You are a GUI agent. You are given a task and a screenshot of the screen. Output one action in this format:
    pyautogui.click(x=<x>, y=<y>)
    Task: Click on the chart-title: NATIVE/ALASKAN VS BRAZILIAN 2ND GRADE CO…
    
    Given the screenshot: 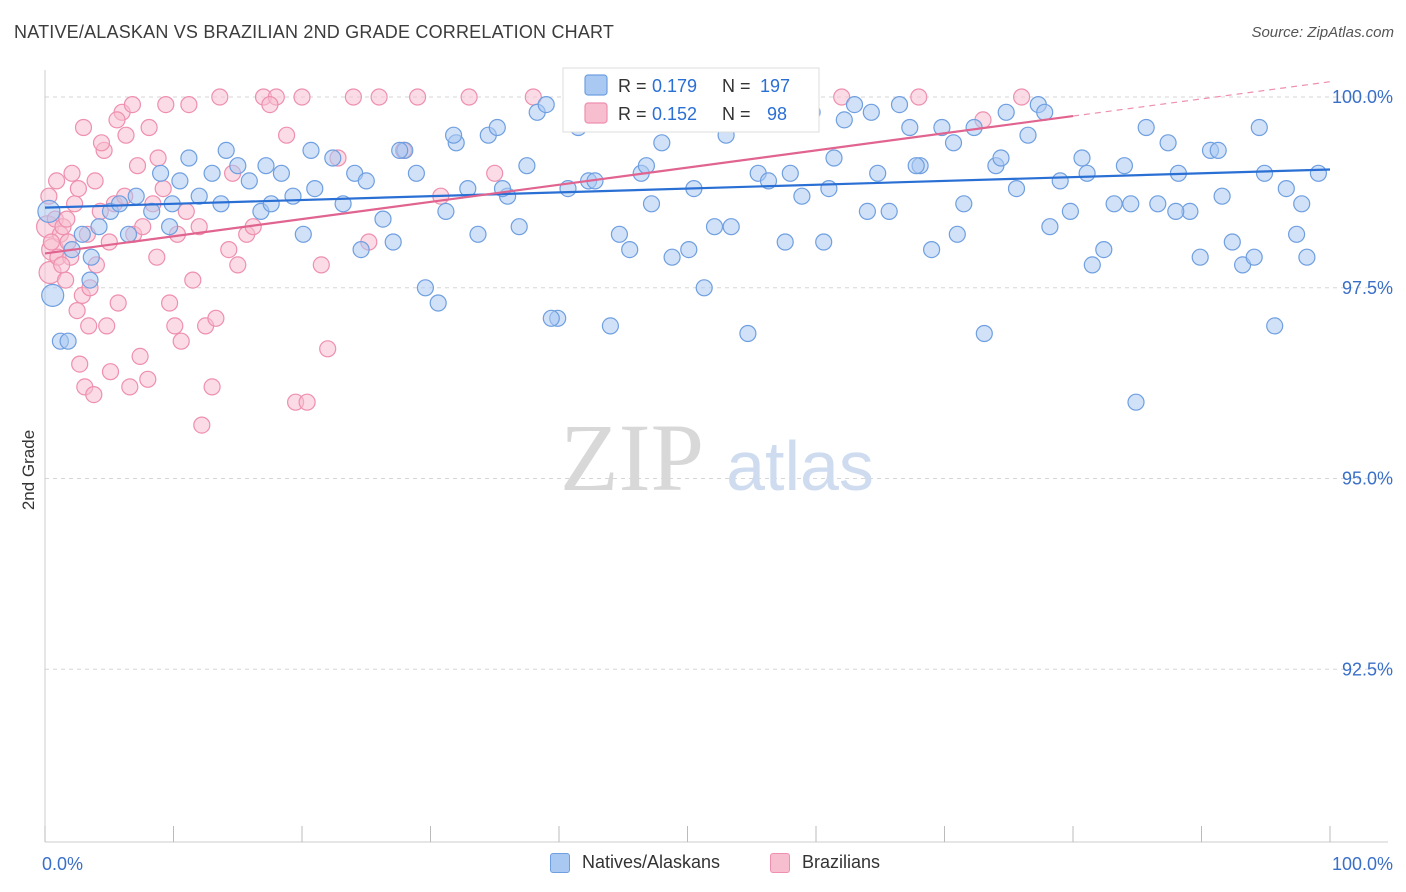 What is the action you would take?
    pyautogui.click(x=314, y=32)
    